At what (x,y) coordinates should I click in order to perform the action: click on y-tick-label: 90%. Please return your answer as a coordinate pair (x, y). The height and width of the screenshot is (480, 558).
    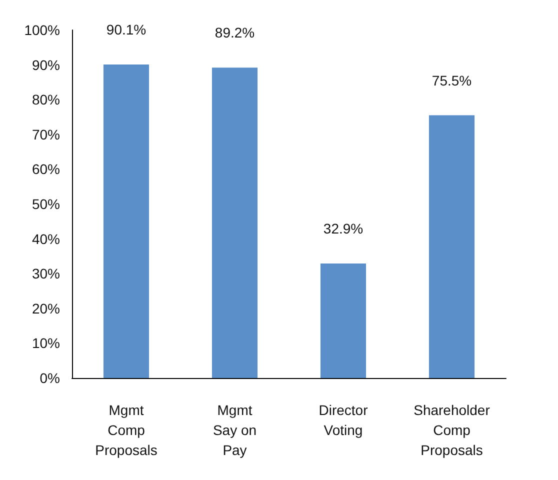
    Looking at the image, I should click on (46, 64).